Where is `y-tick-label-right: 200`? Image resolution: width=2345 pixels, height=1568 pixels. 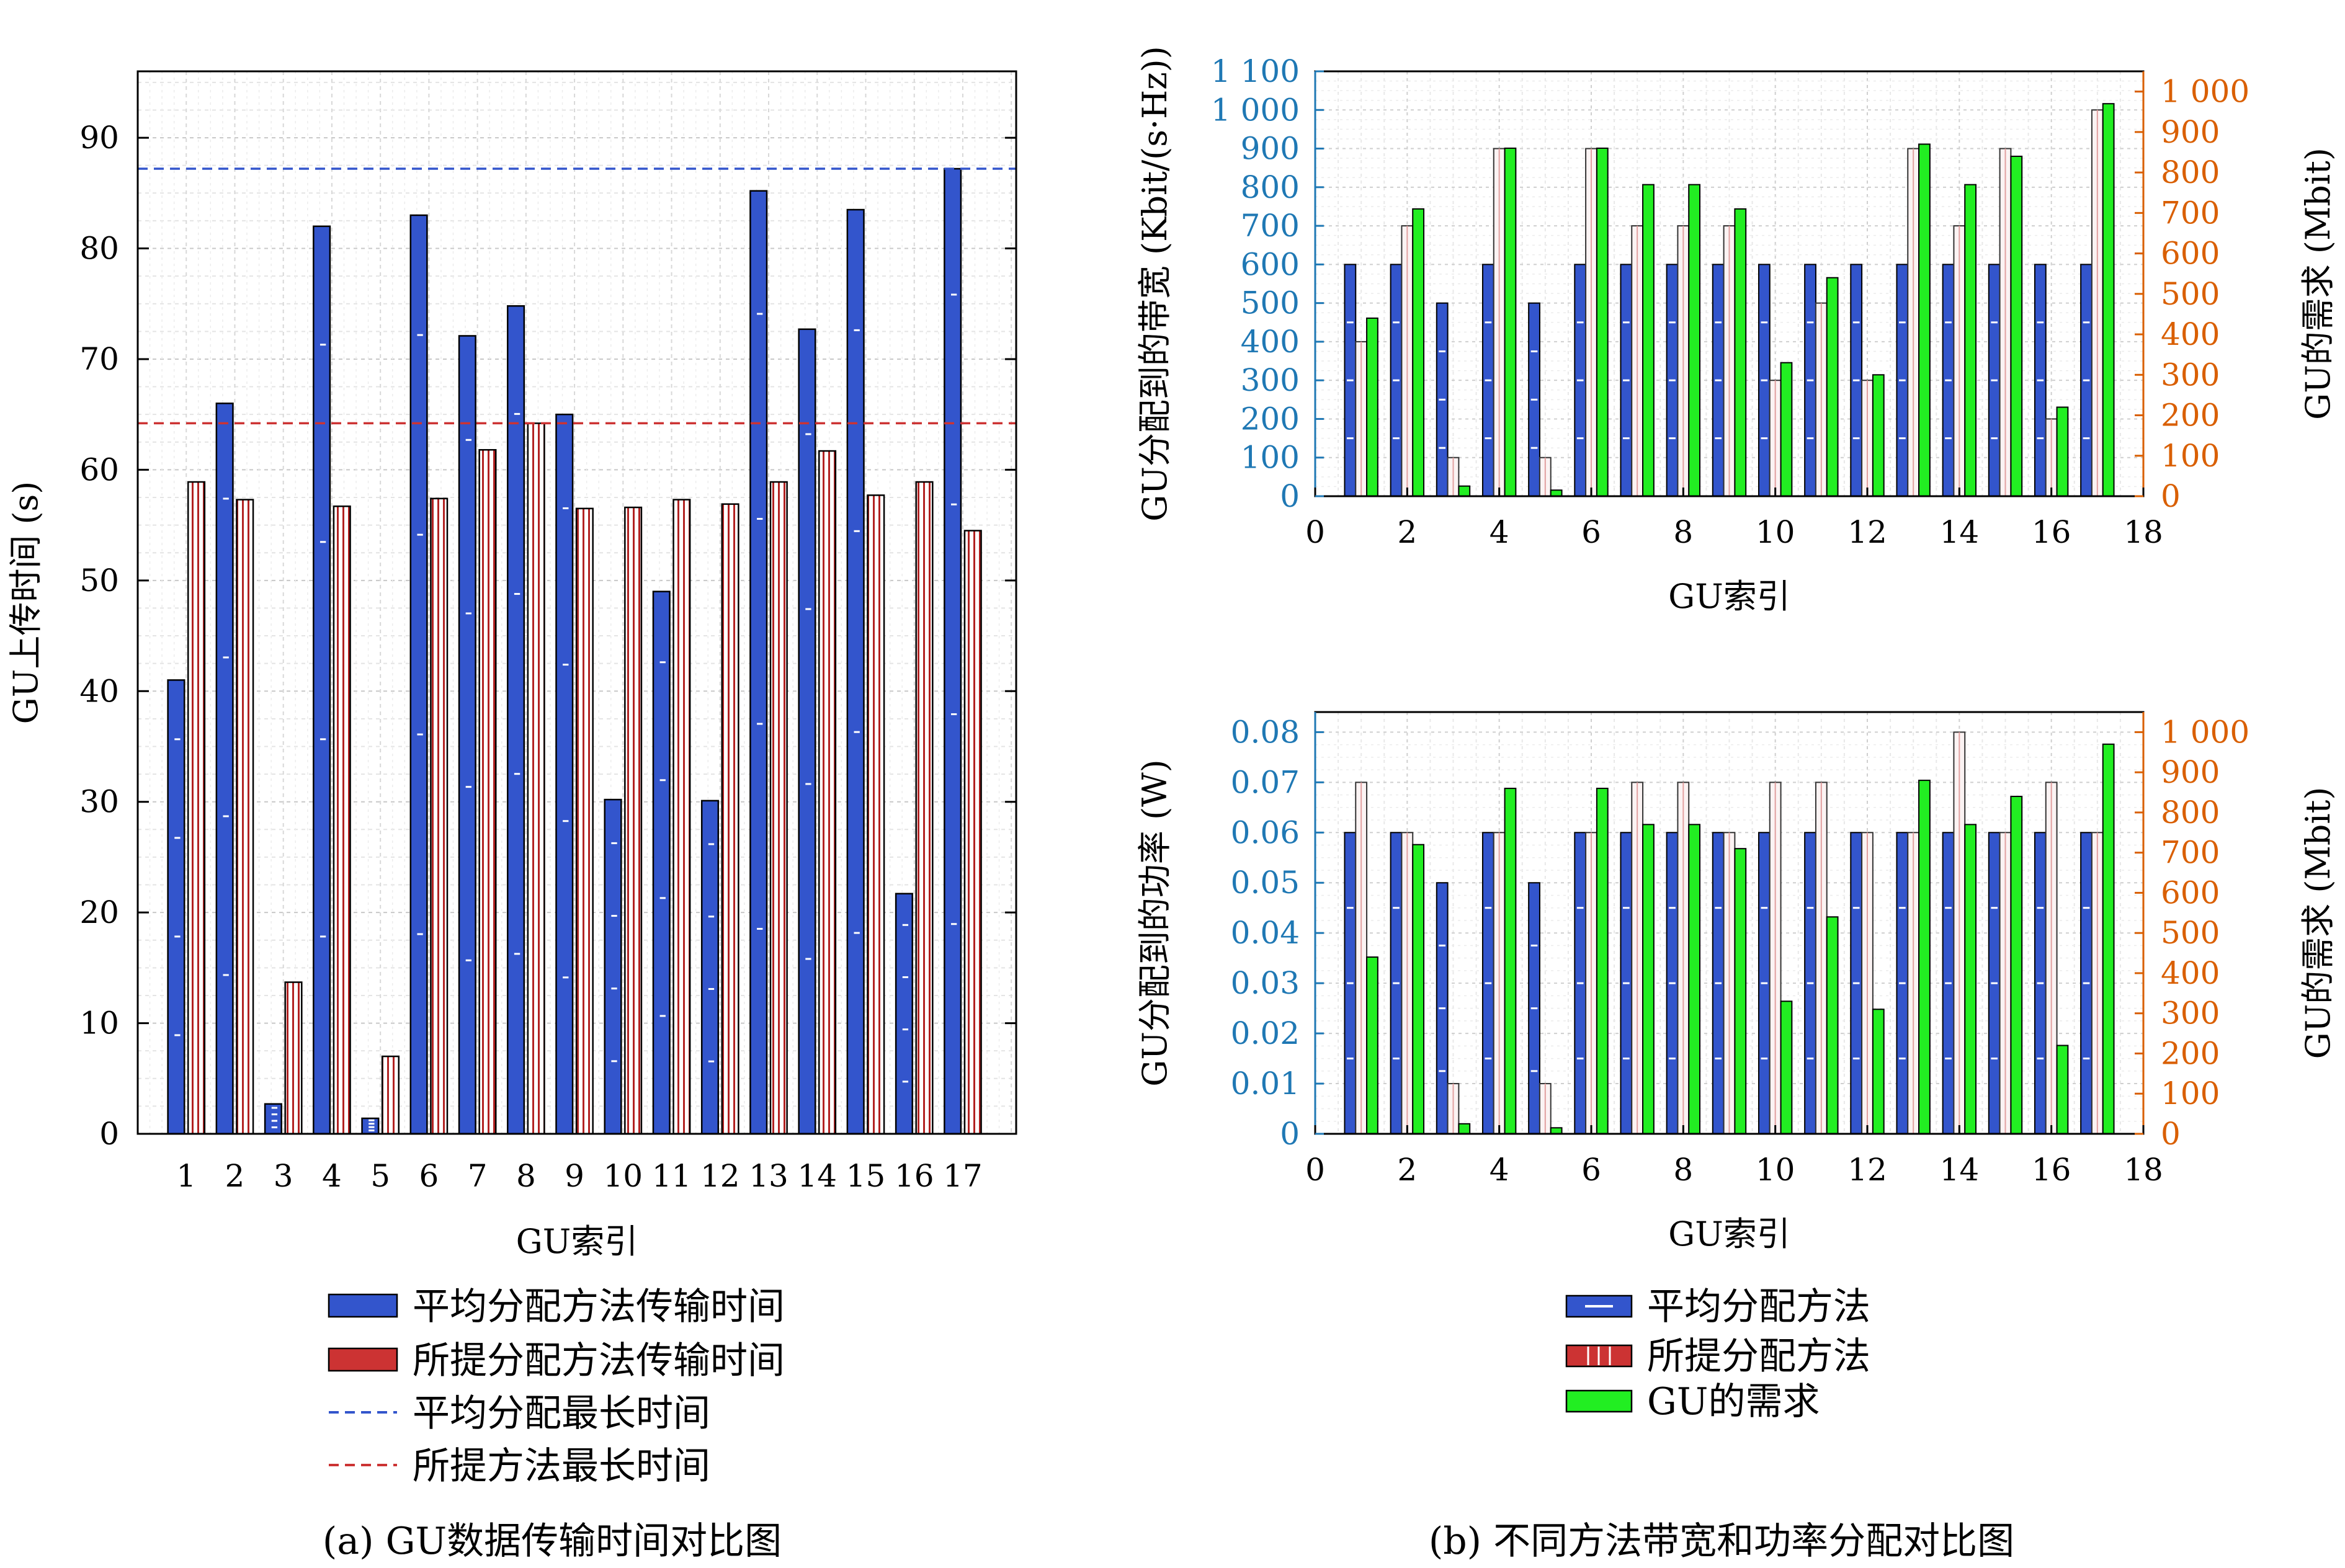
y-tick-label-right: 200 is located at coordinates (2190, 1053).